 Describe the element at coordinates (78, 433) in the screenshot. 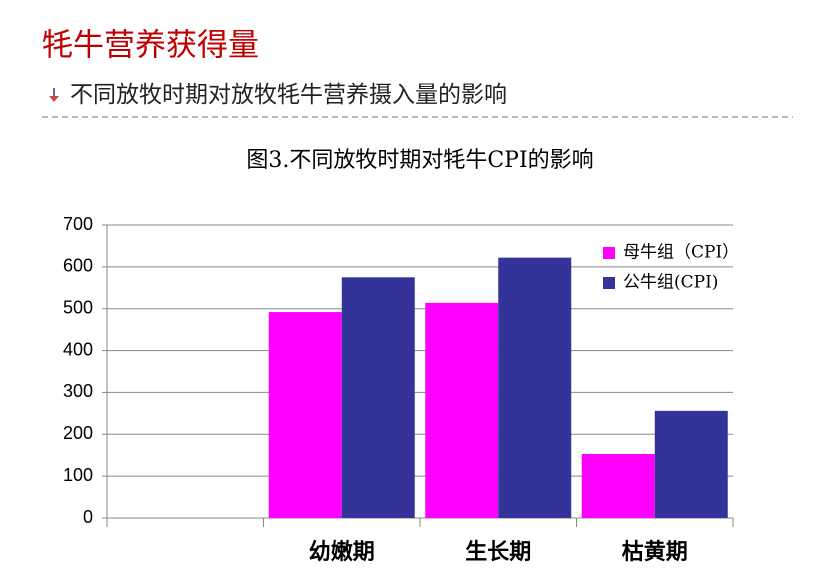

I see `y-tick-label: 200` at that location.